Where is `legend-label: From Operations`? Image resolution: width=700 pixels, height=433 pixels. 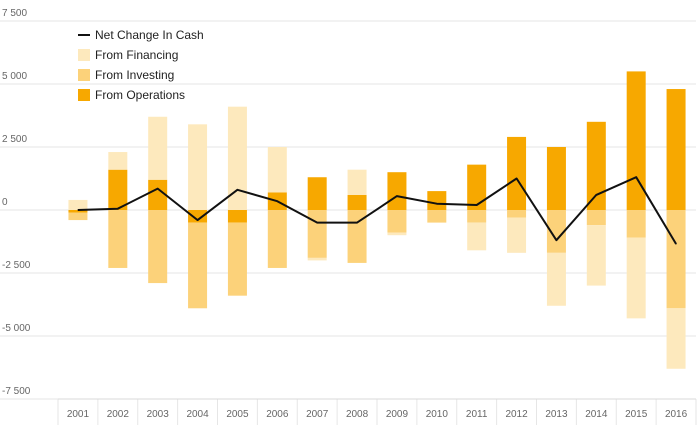
legend-label: From Operations is located at coordinates (140, 95).